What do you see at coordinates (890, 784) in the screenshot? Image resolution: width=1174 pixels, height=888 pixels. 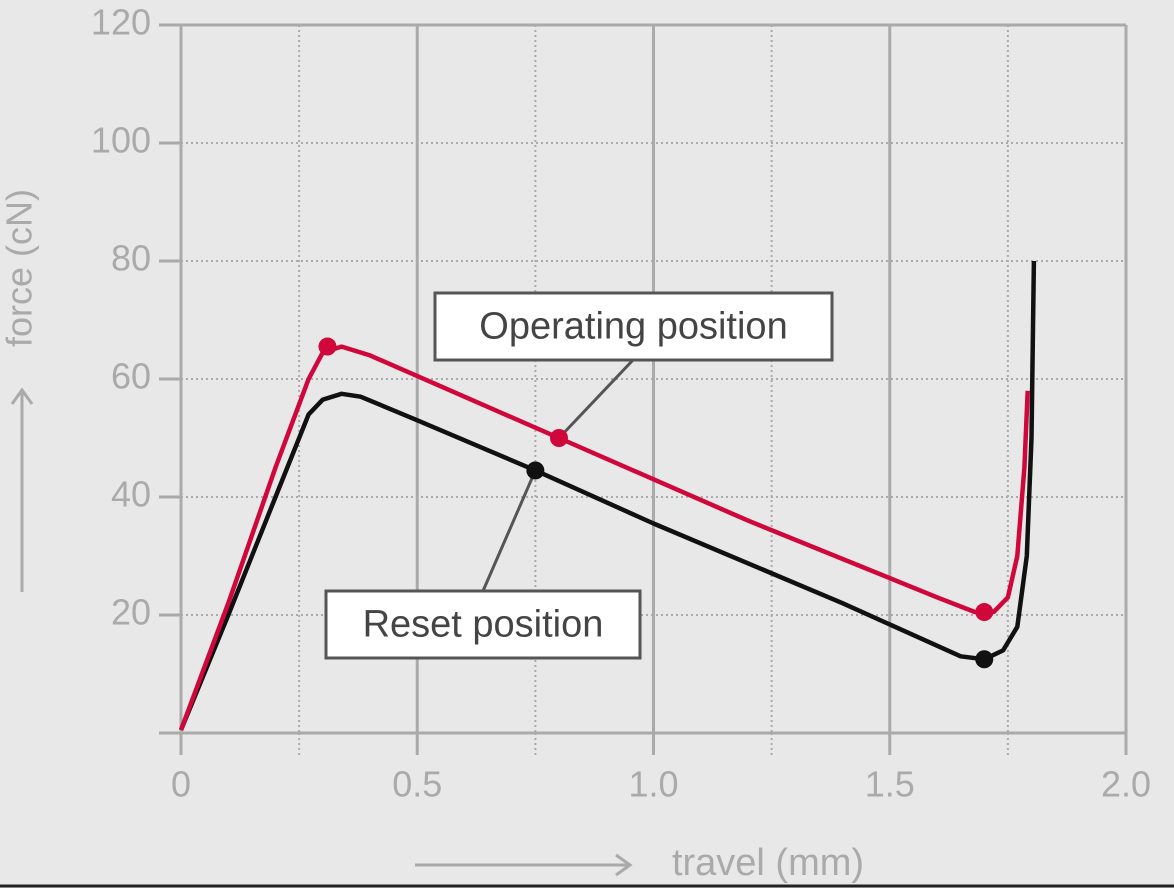 I see `x-tick-label: 1.5` at bounding box center [890, 784].